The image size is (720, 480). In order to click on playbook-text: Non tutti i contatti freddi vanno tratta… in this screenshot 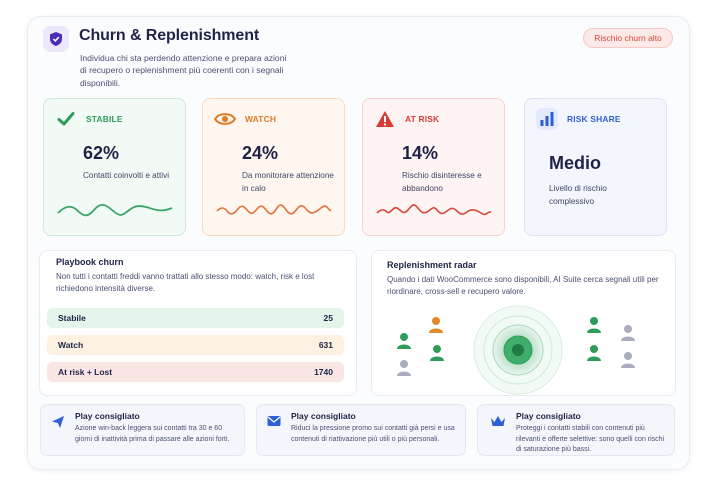, I will do `click(185, 283)`.